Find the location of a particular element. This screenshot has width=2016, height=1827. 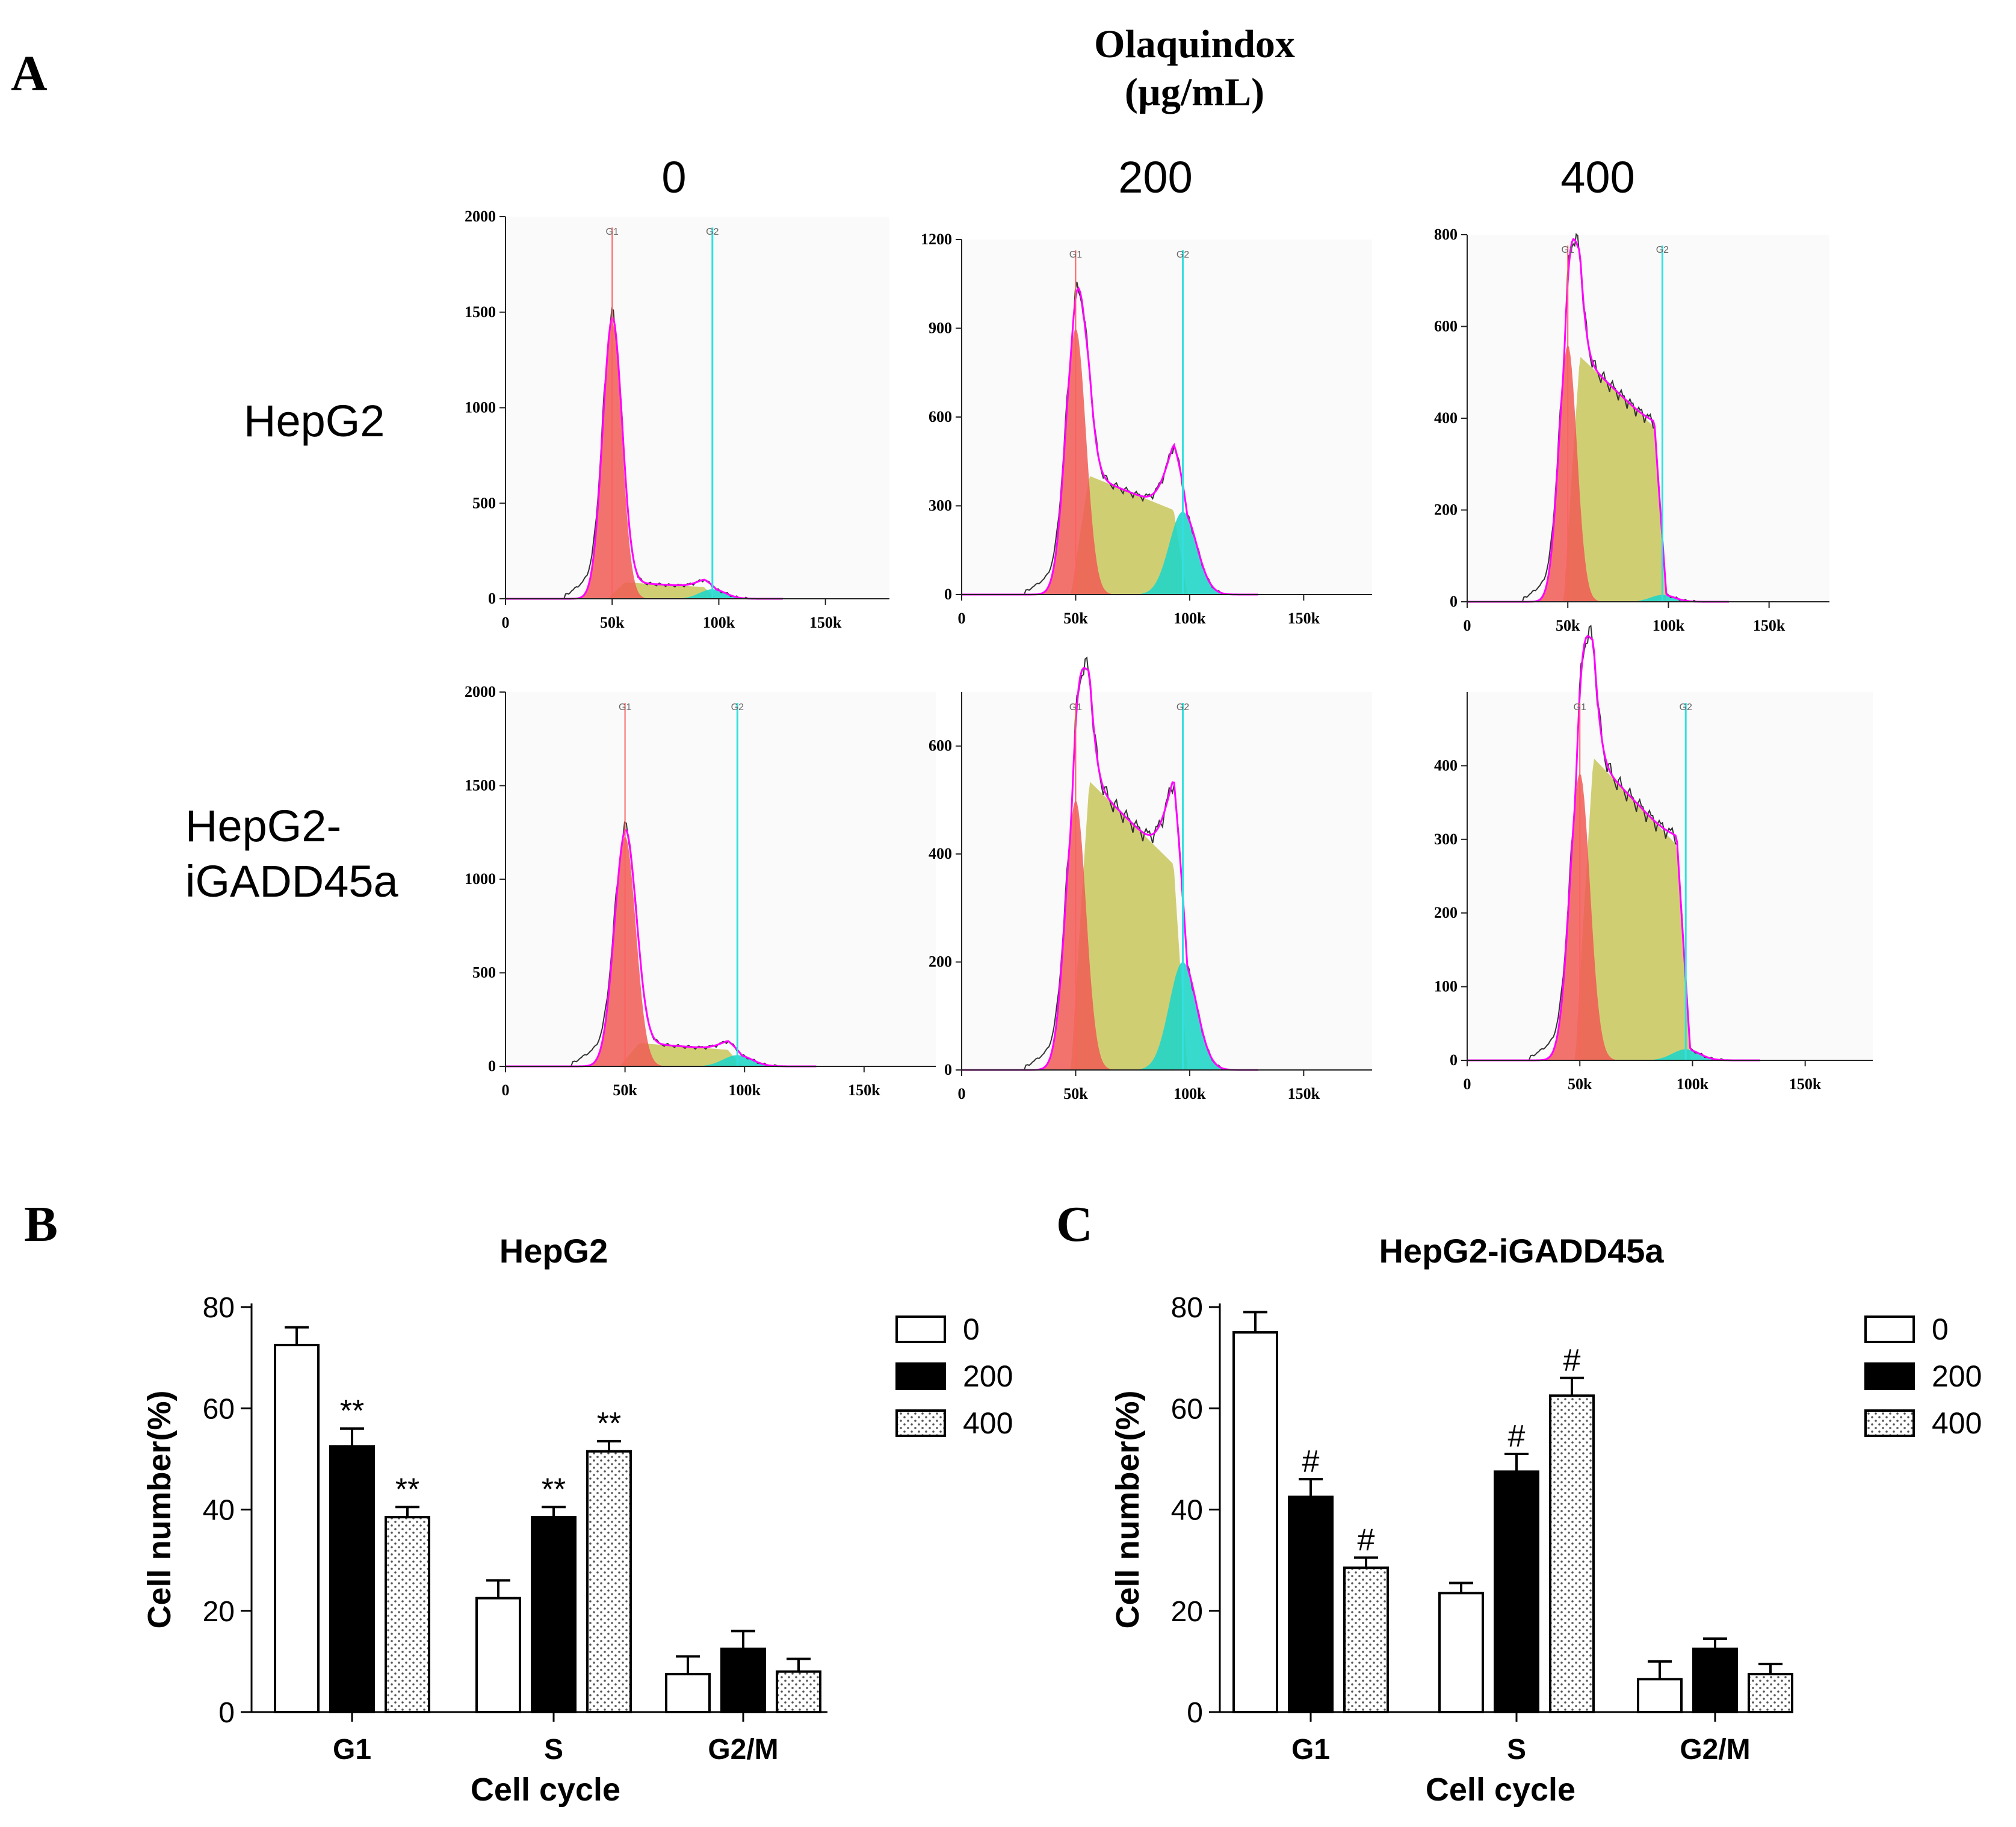

histogram-y-tick-label: 2000 is located at coordinates (481, 216).